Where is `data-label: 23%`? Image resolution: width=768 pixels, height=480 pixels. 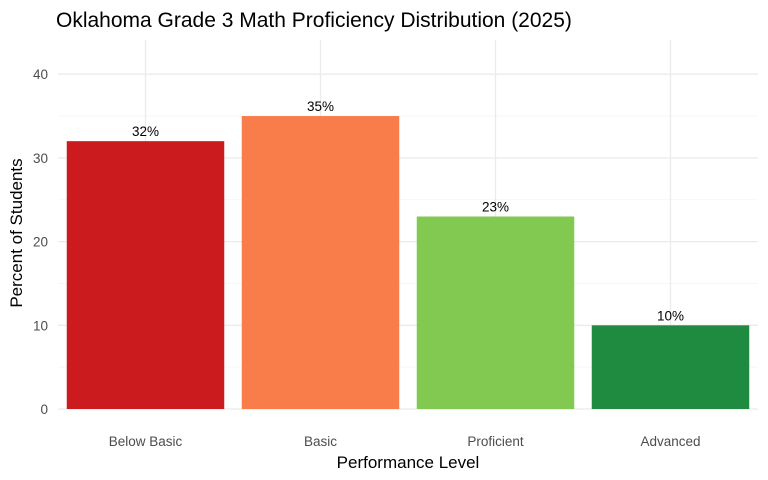
data-label: 23% is located at coordinates (495, 206).